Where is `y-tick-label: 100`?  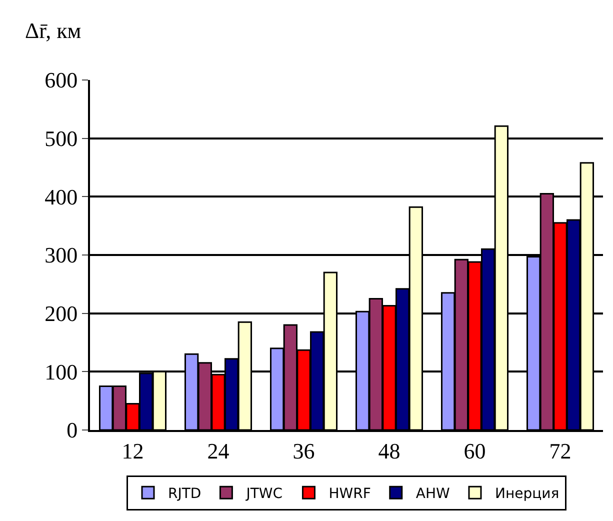
y-tick-label: 100 is located at coordinates (61, 371).